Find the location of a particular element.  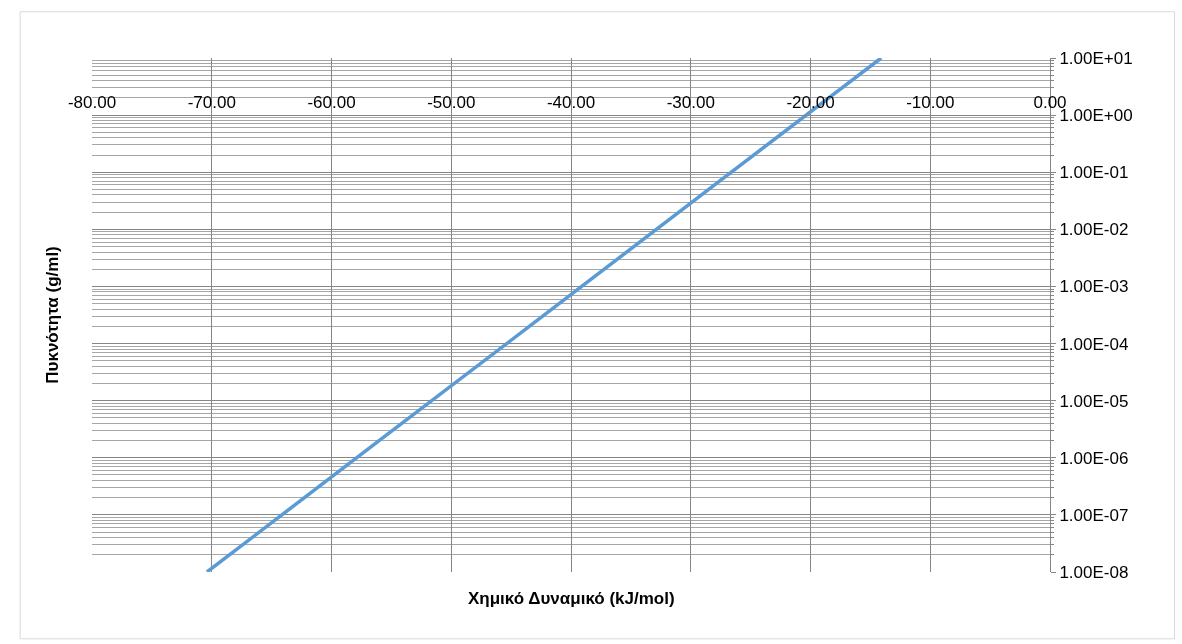

x-tick-label: -60.00 is located at coordinates (331, 103).